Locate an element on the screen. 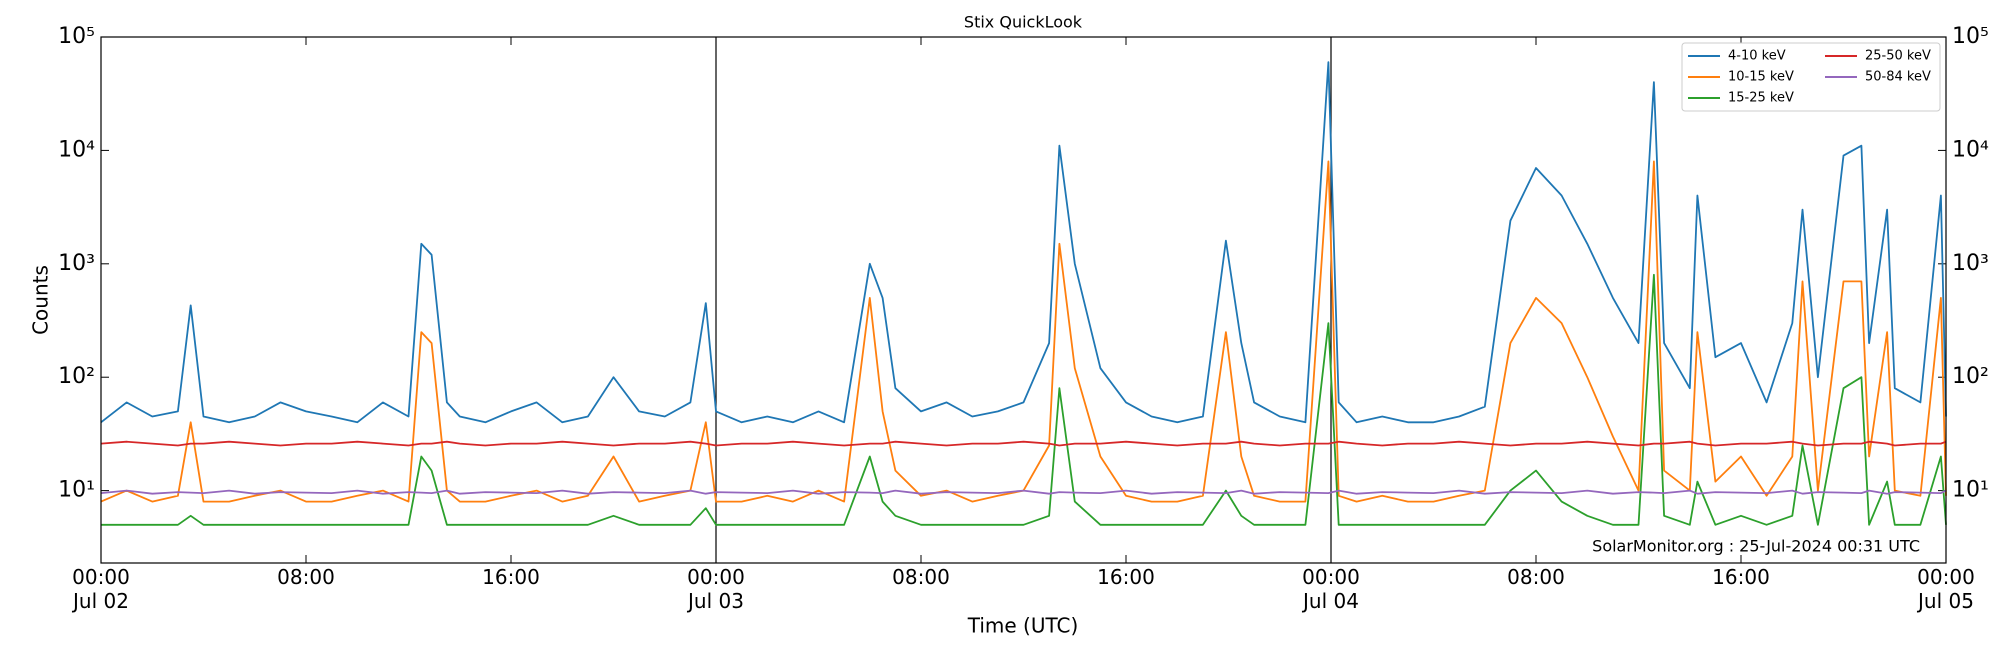  y-tick-label: 10⁵ is located at coordinates (76, 36).